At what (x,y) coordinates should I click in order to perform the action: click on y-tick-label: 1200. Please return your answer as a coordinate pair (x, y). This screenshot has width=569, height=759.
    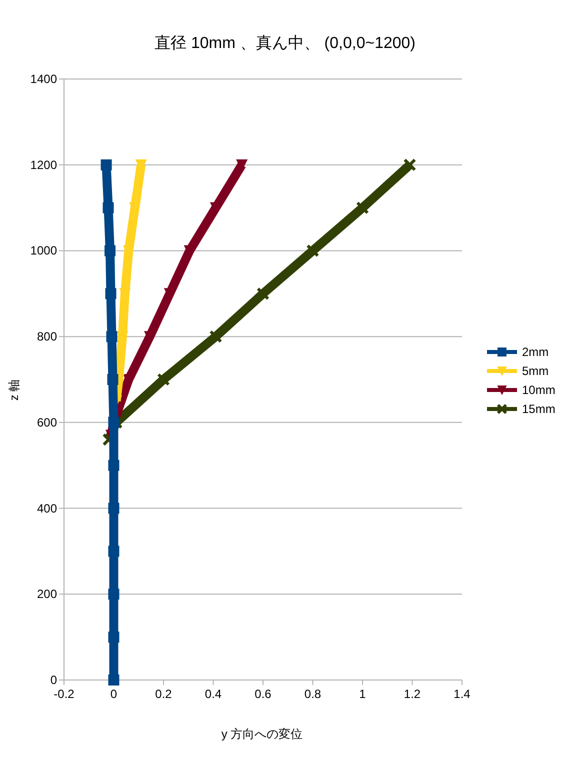
    Looking at the image, I should click on (44, 165).